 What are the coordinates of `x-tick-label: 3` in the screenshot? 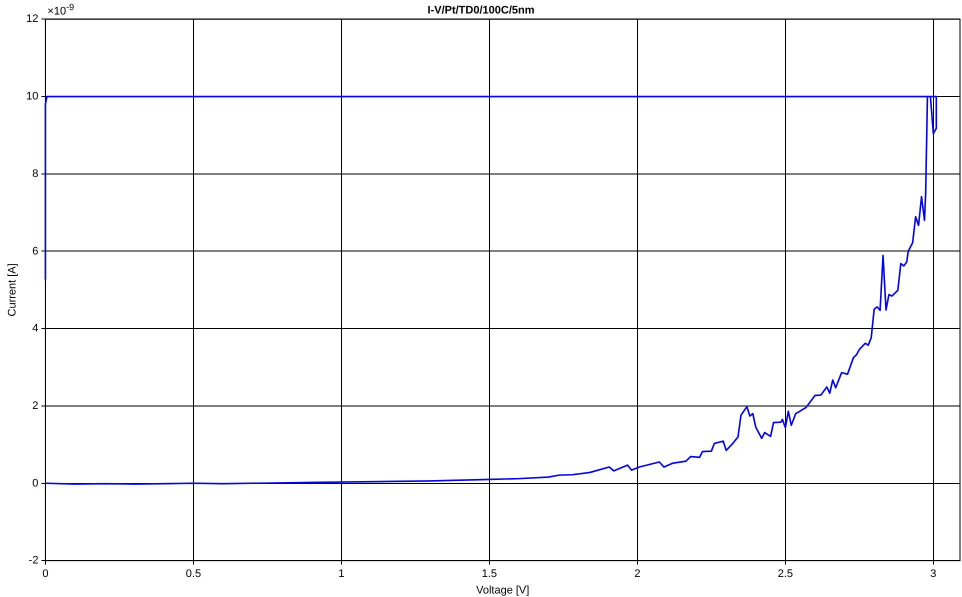 It's located at (933, 574).